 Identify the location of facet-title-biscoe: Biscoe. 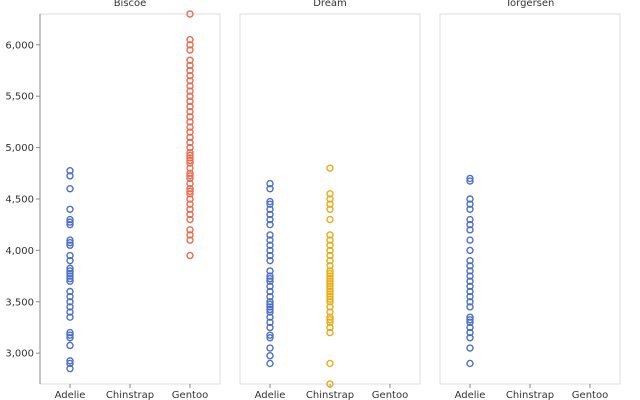
(130, 4).